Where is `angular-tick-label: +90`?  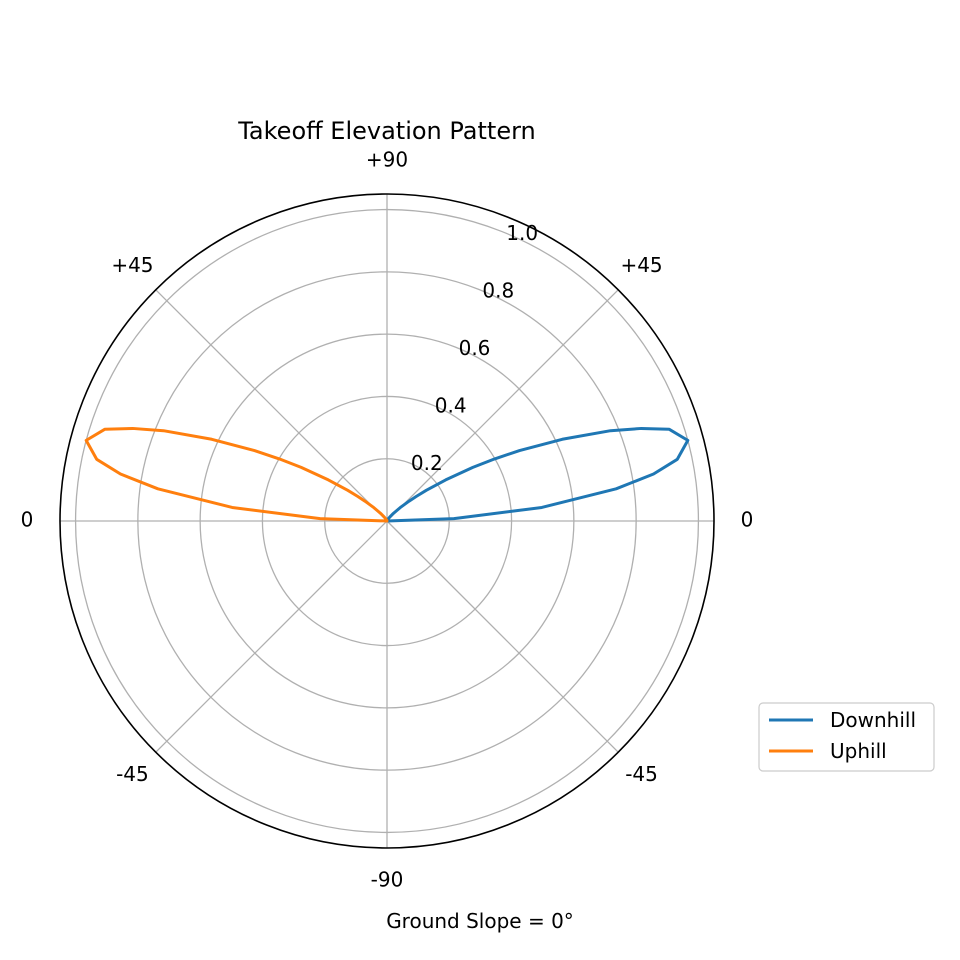 angular-tick-label: +90 is located at coordinates (387, 160).